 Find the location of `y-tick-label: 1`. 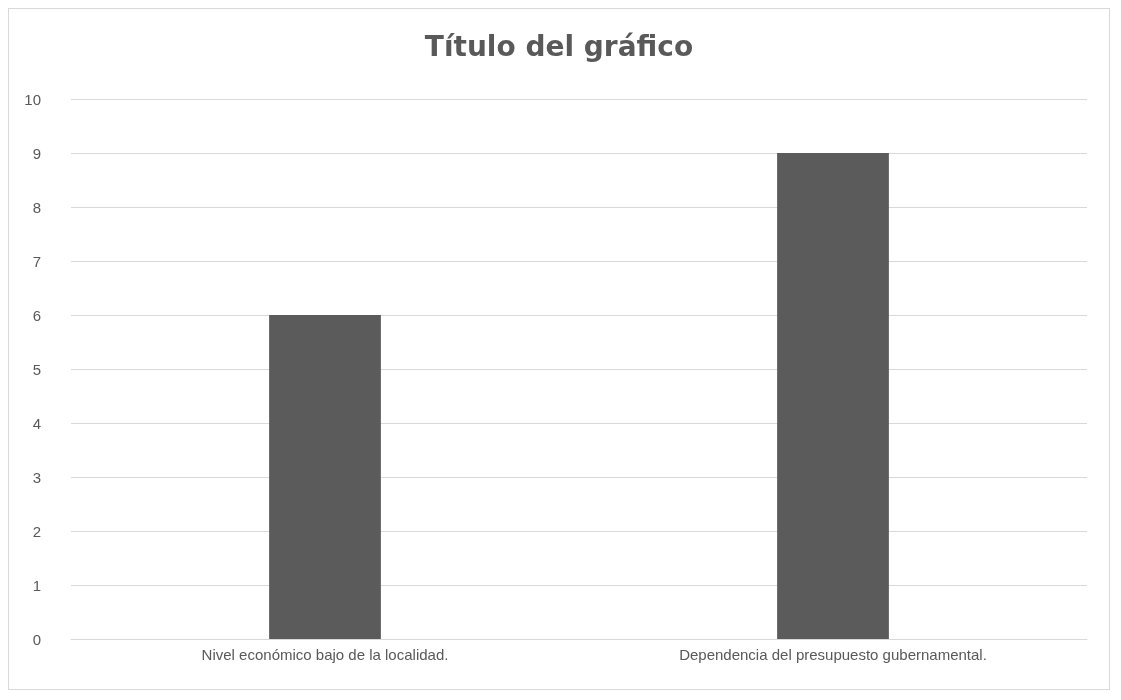

y-tick-label: 1 is located at coordinates (36, 585).